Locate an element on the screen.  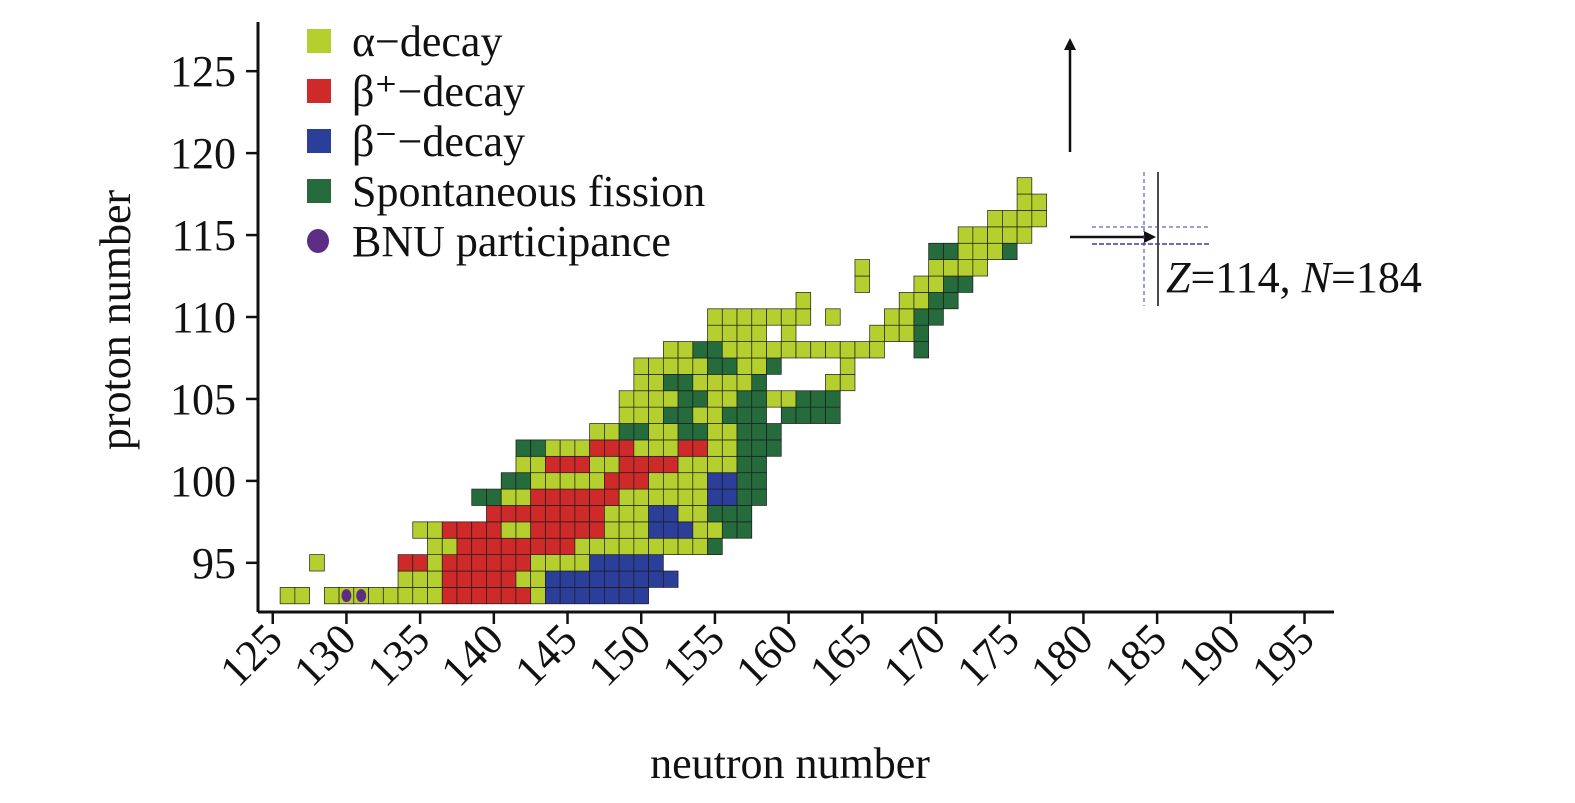
bnu-points is located at coordinates (354, 596).